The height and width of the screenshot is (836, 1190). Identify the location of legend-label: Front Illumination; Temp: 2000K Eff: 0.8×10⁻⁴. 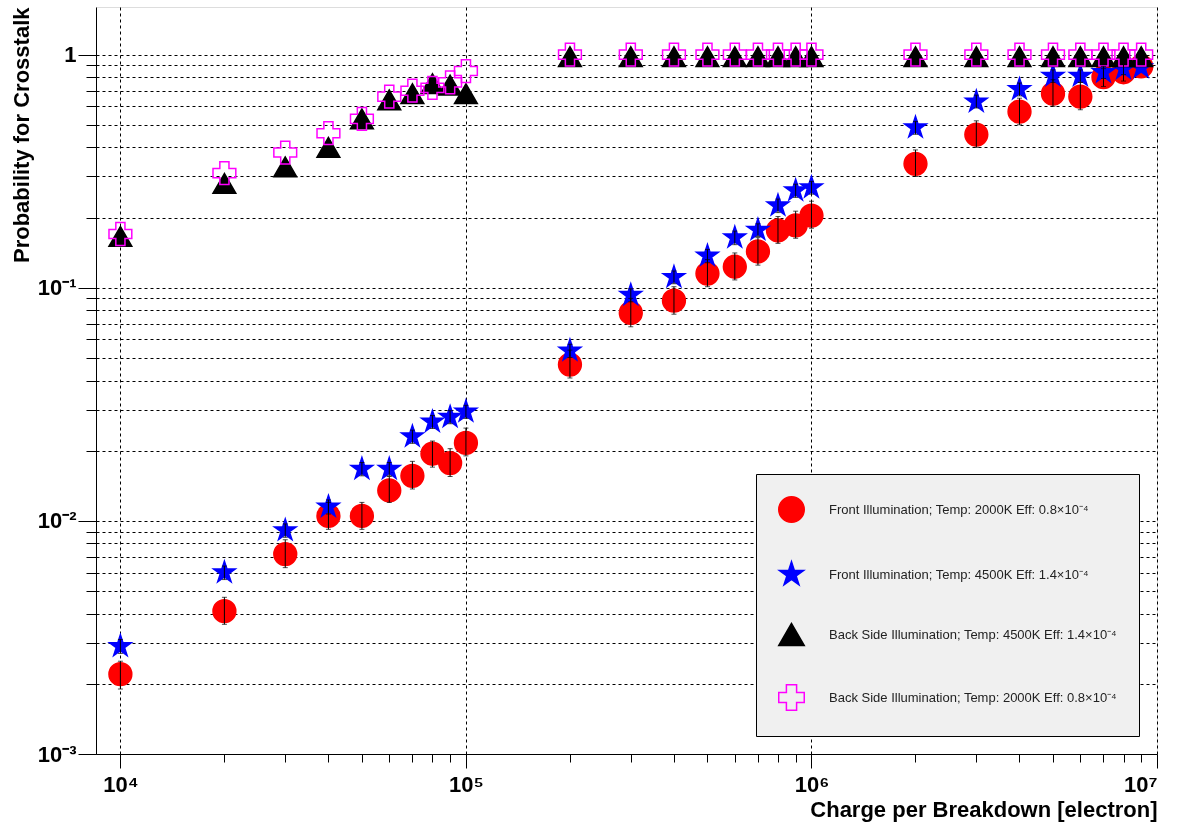
(959, 509).